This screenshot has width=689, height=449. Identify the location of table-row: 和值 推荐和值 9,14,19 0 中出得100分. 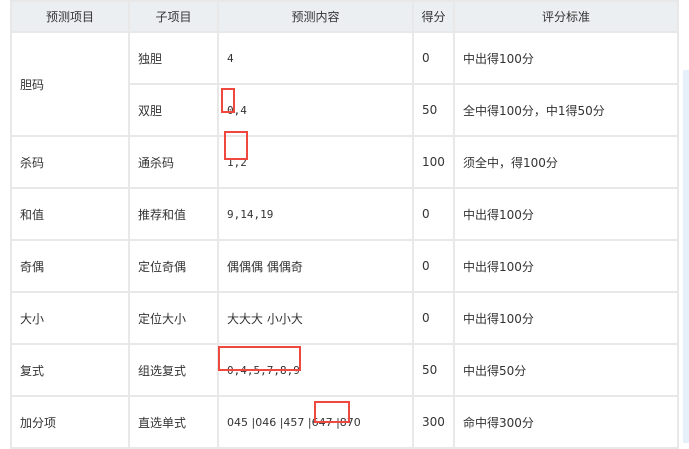
(344, 214).